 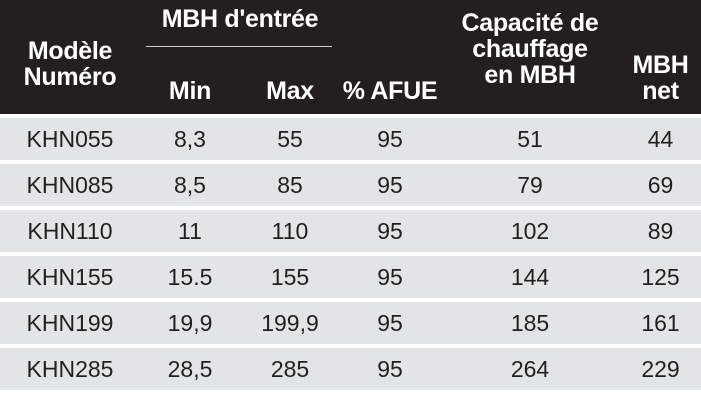 I want to click on table-row: KHN110 11 110 95 102 89, so click(x=350, y=229).